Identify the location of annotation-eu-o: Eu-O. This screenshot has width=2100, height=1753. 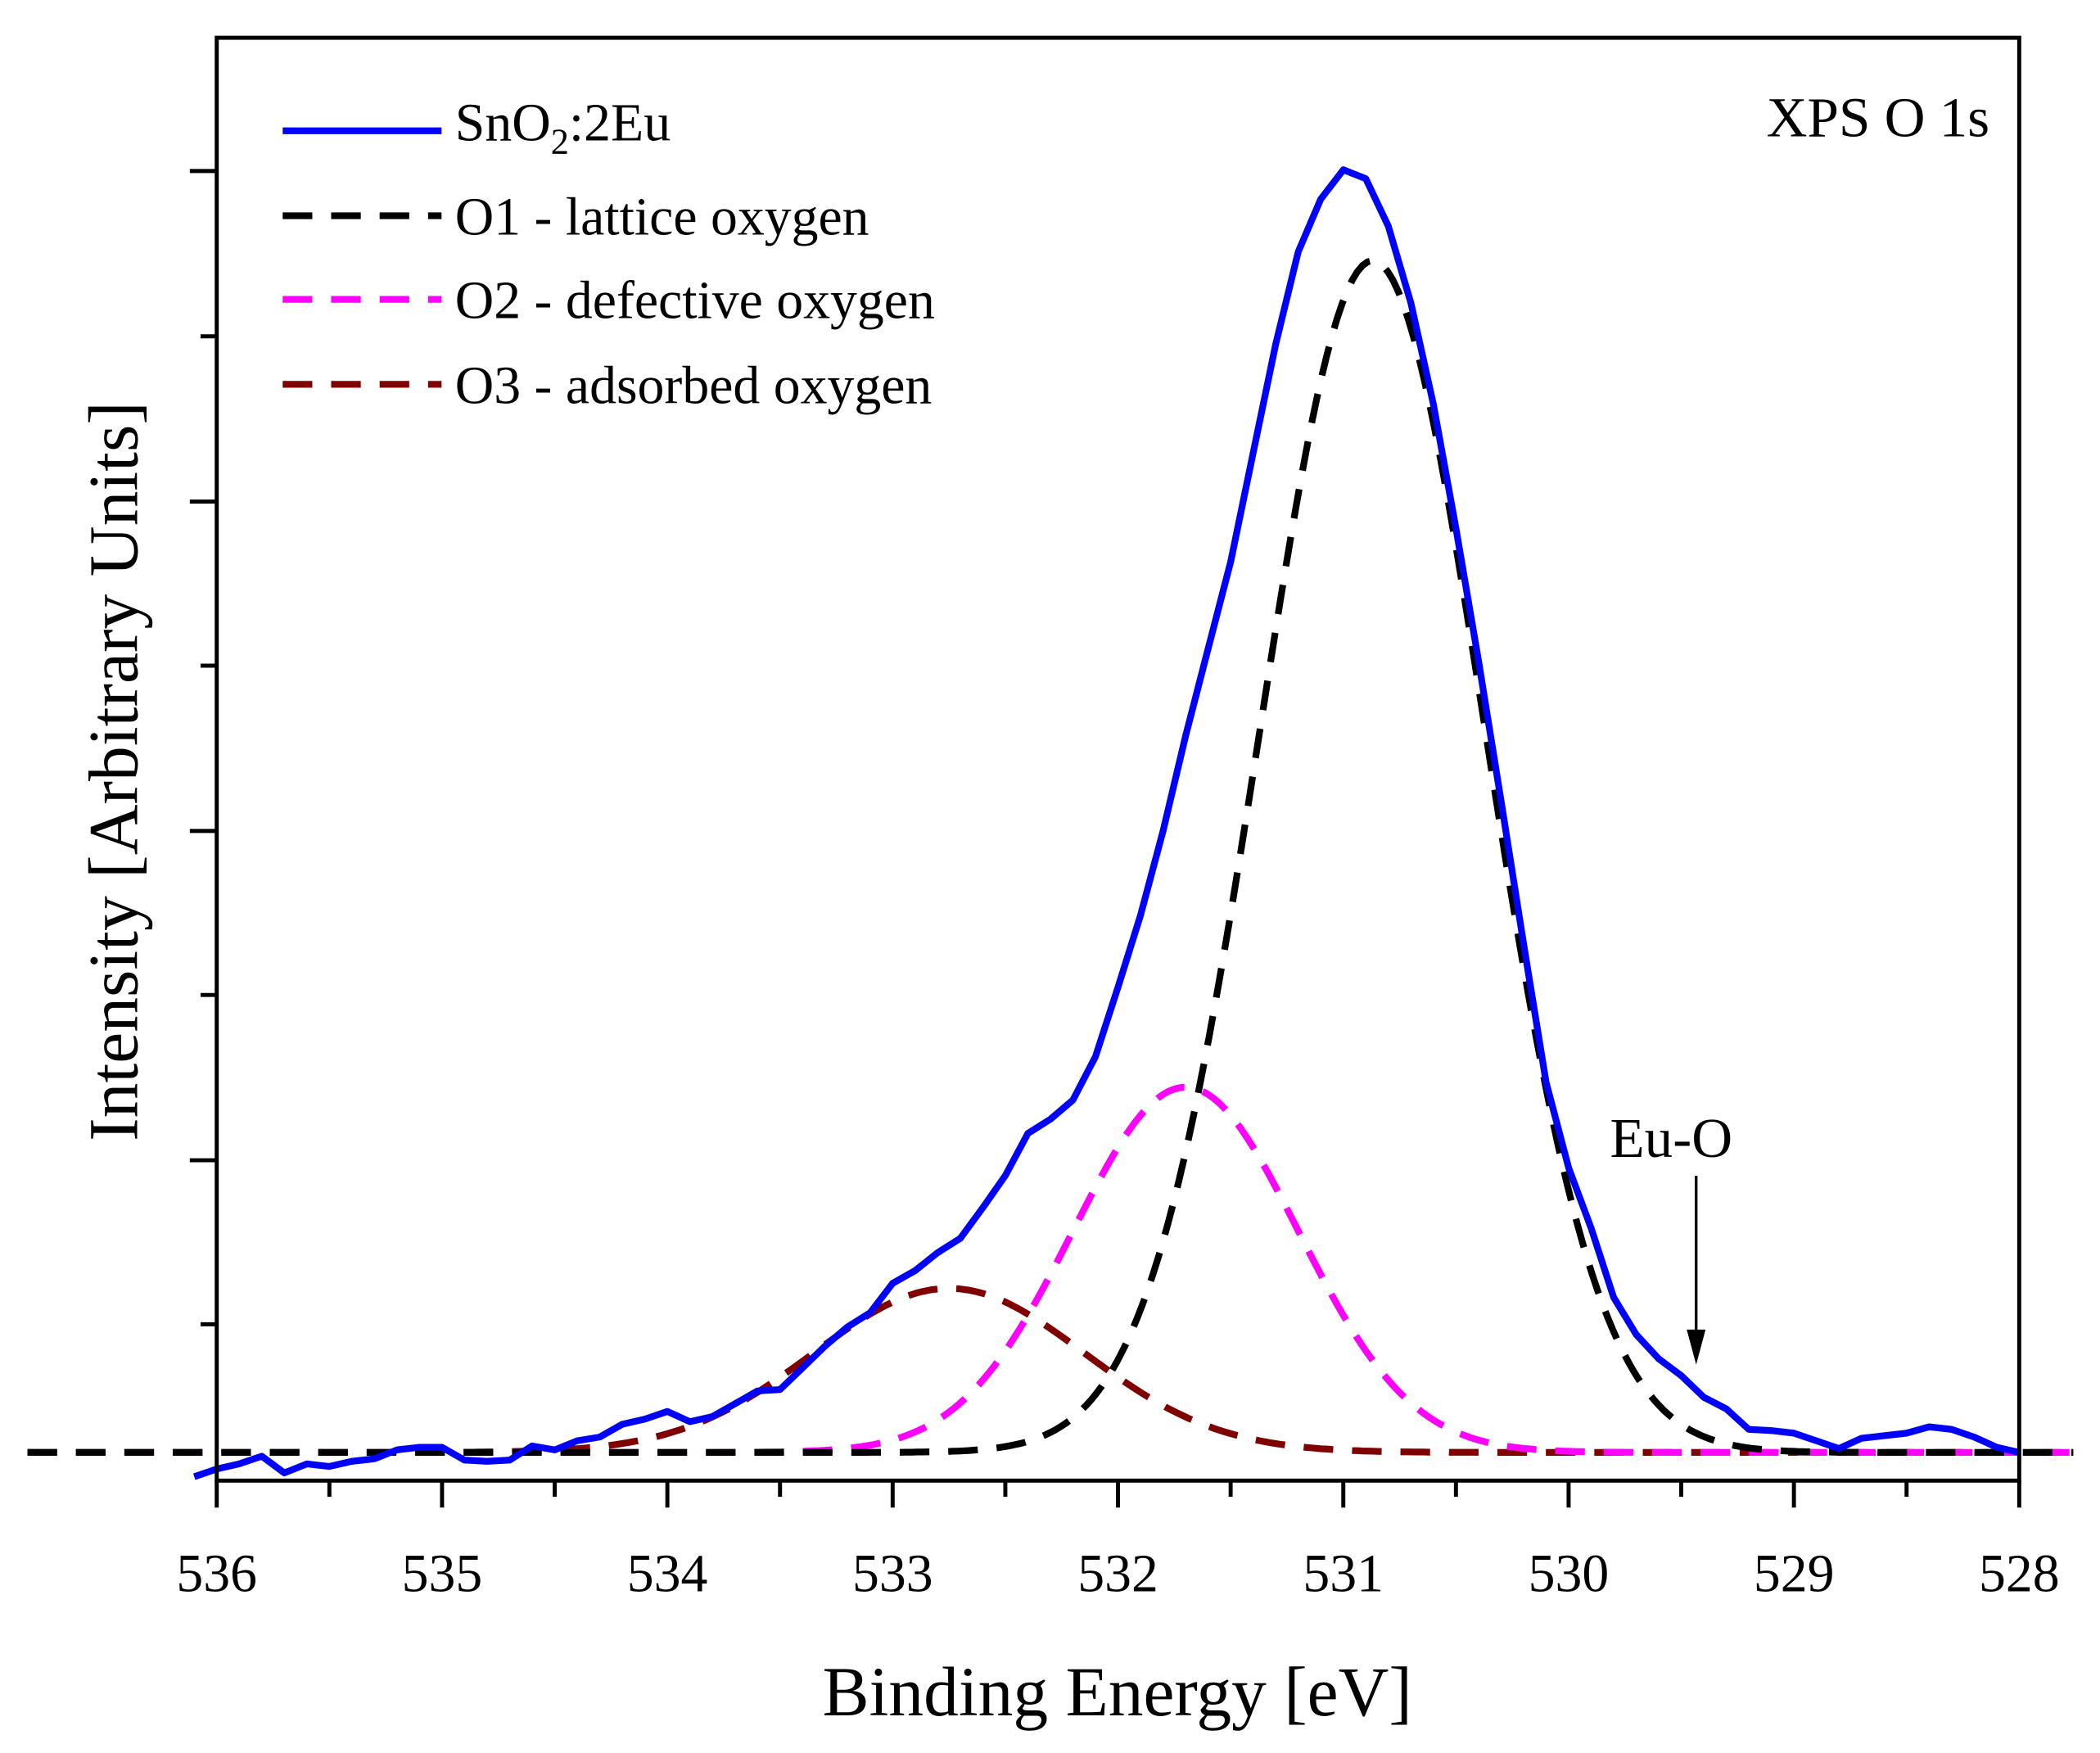
(1671, 1235).